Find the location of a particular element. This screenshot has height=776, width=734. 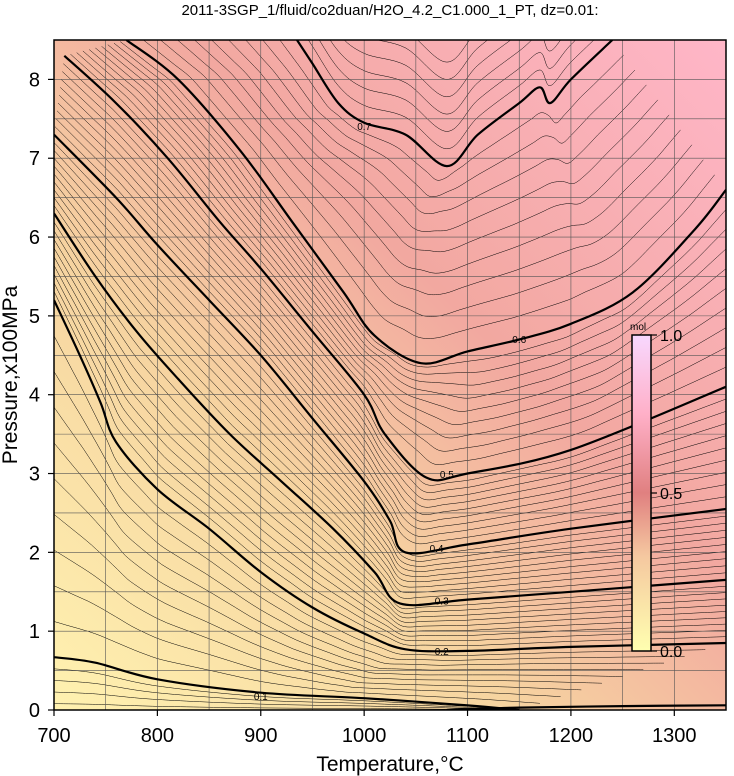

x-tick-label: 1000 is located at coordinates (364, 736).